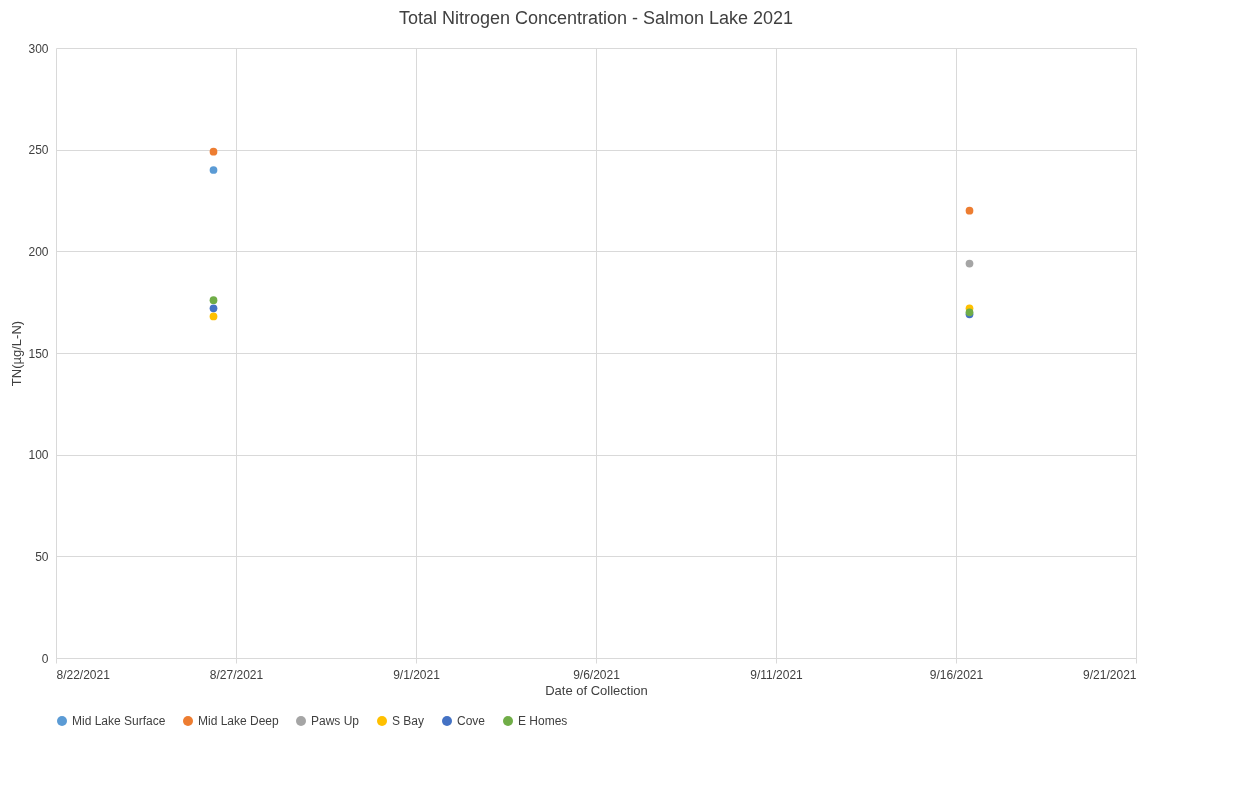 Image resolution: width=1254 pixels, height=795 pixels. I want to click on y-tick-label: 300, so click(38, 48).